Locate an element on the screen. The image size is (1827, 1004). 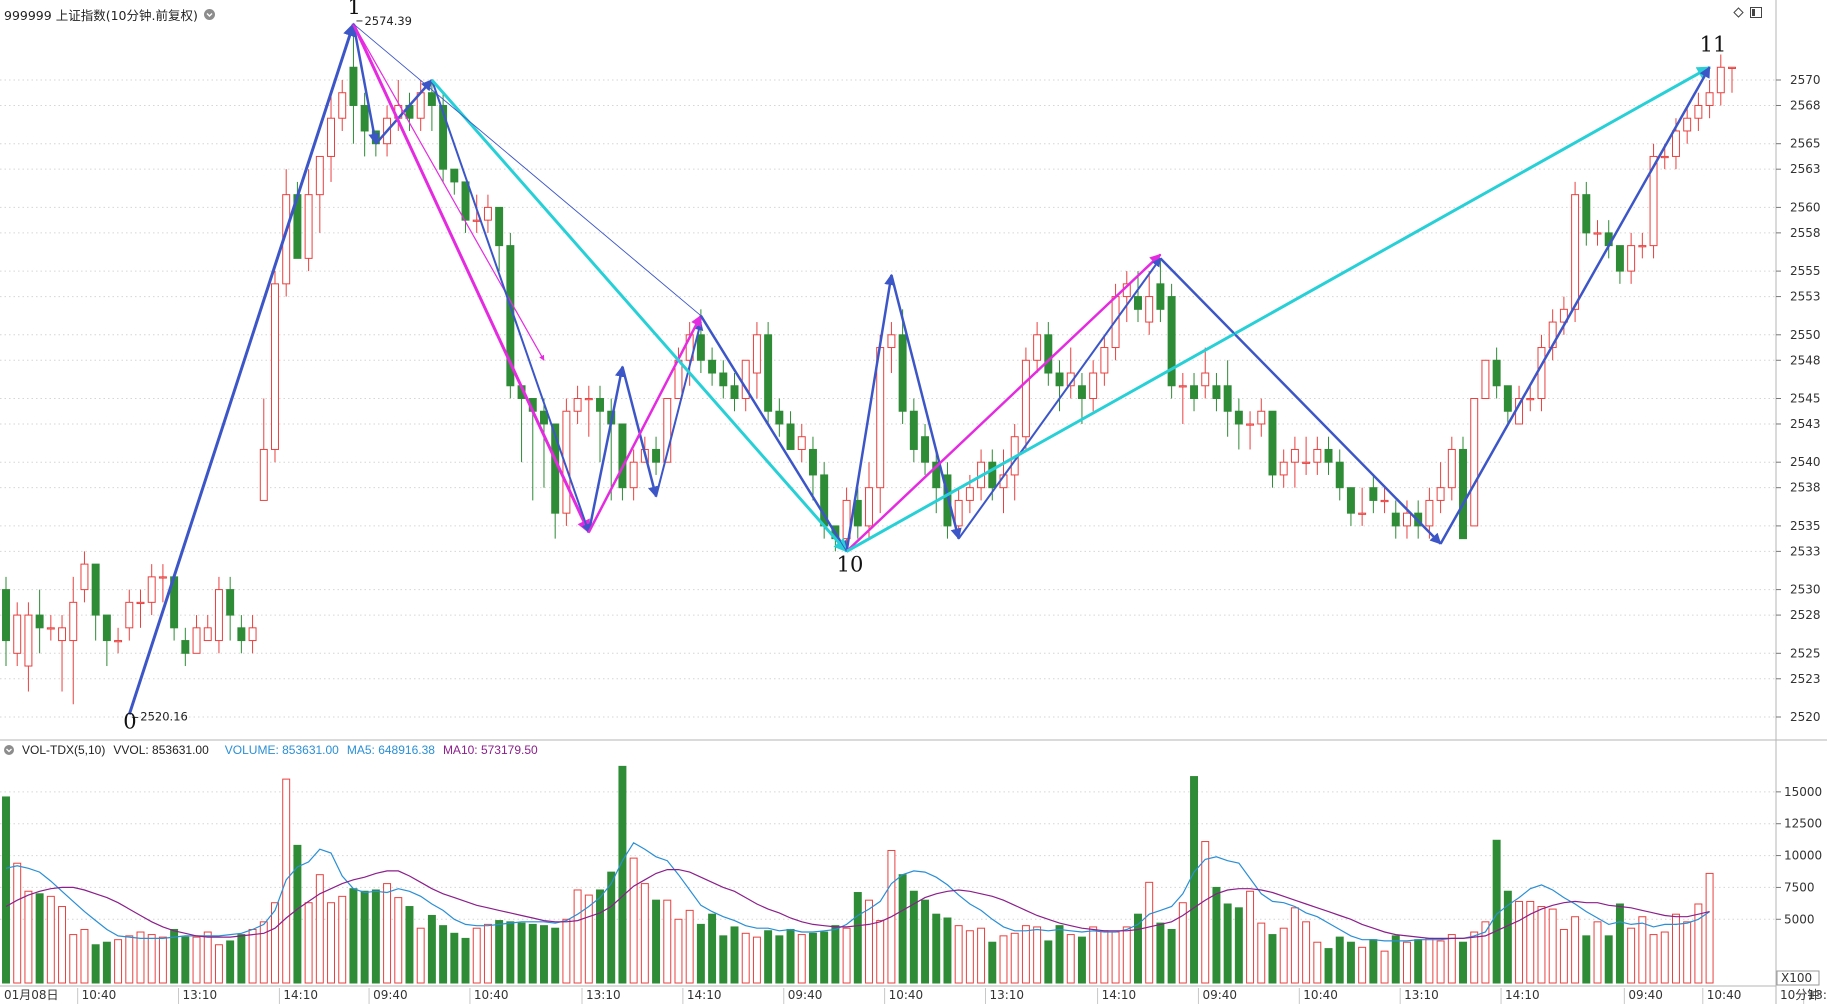
panel-toggle-icon is located at coordinates (1756, 11).